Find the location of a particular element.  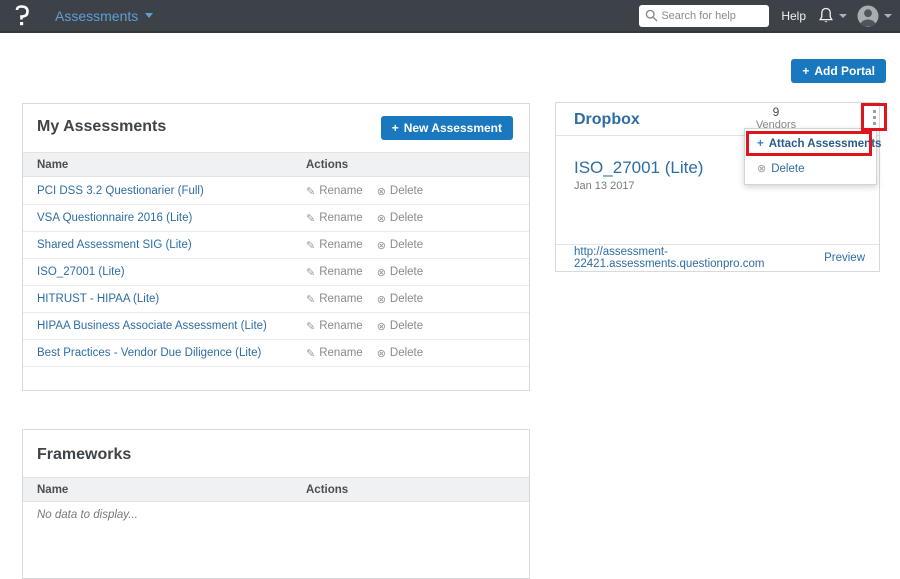

topbar: Assessments Help is located at coordinates (450, 16).